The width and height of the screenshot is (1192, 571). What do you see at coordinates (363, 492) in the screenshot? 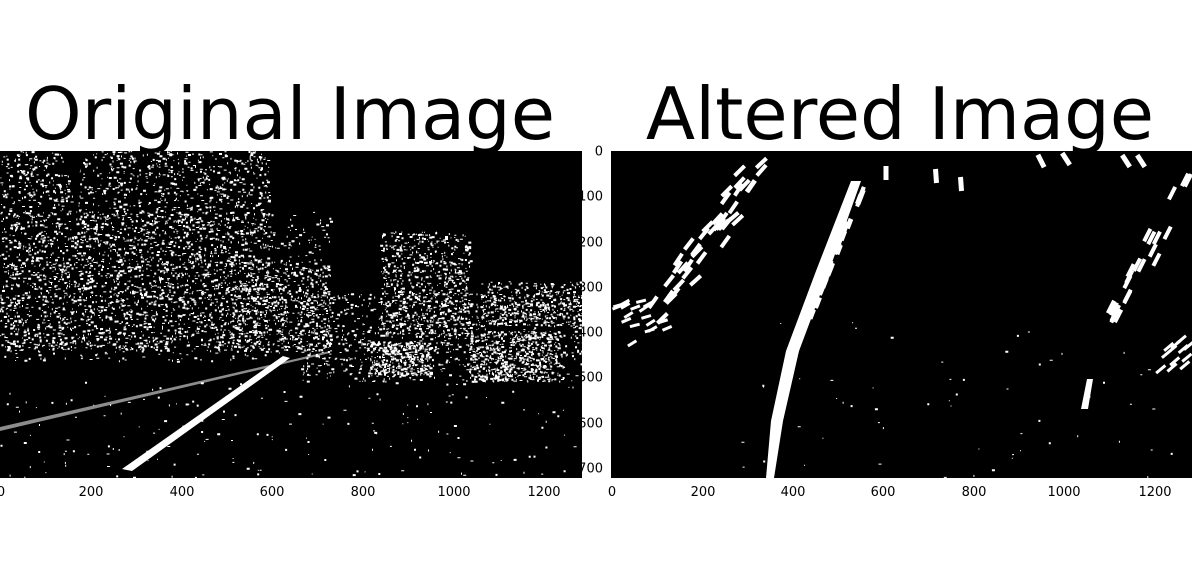
I see `left-x-tick: 800` at bounding box center [363, 492].